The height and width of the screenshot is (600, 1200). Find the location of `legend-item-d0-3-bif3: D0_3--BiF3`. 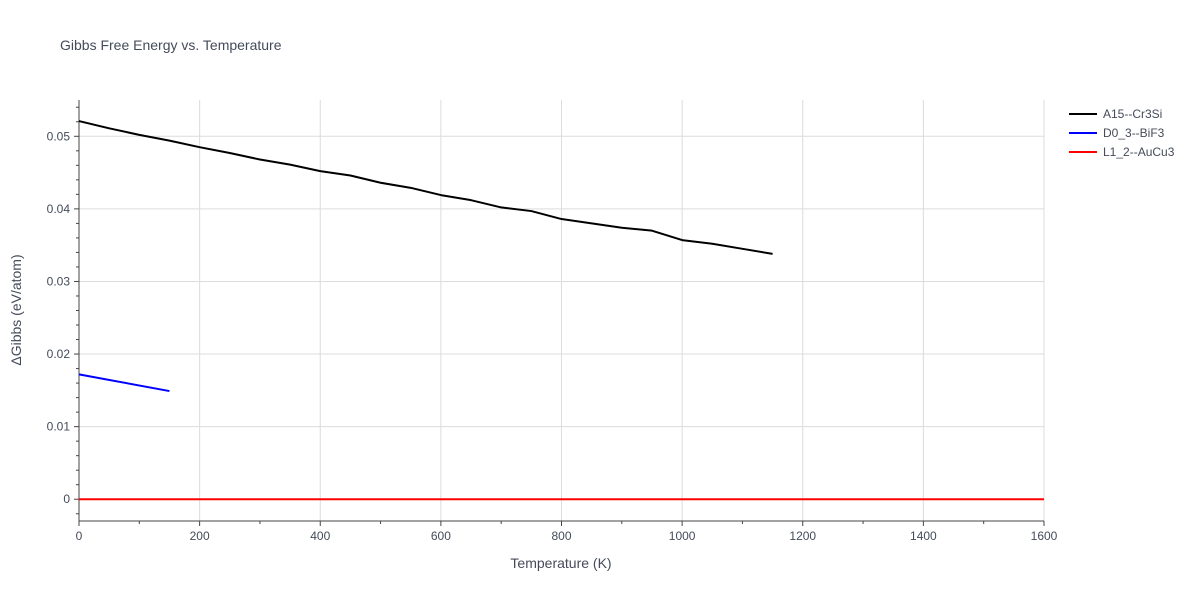

legend-item-d0-3-bif3: D0_3--BiF3 is located at coordinates (1117, 133).